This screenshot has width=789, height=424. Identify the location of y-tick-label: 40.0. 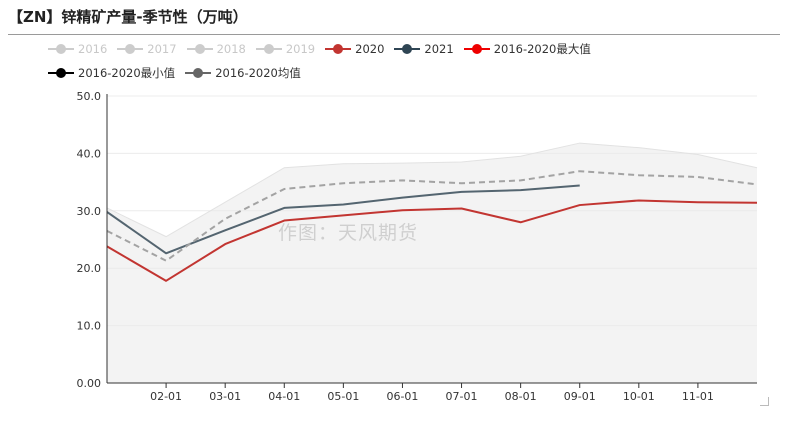
(89, 153).